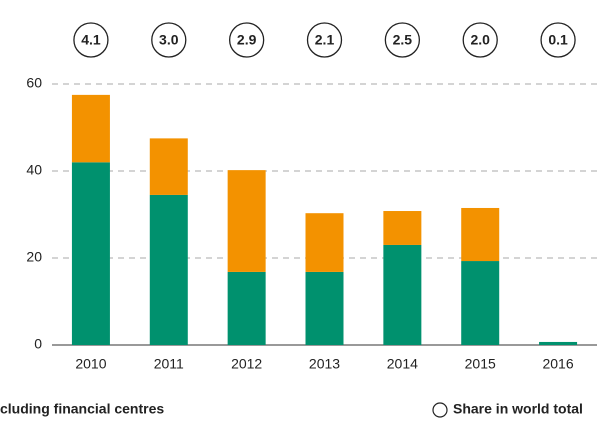 The image size is (597, 426). I want to click on share-label: 4.1, so click(91, 40).